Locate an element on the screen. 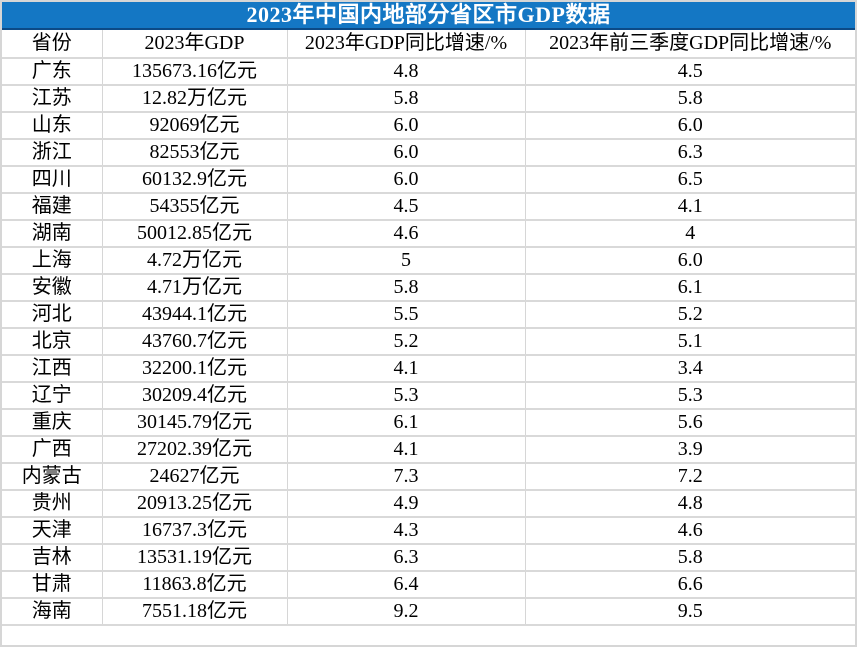  growth-q3-cell: 6.3 is located at coordinates (689, 152).